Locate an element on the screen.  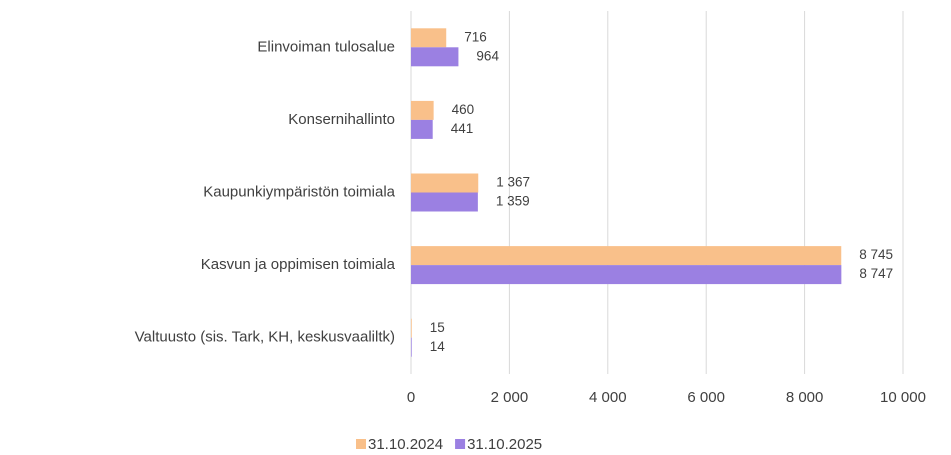
data-label: 8 745 is located at coordinates (876, 254).